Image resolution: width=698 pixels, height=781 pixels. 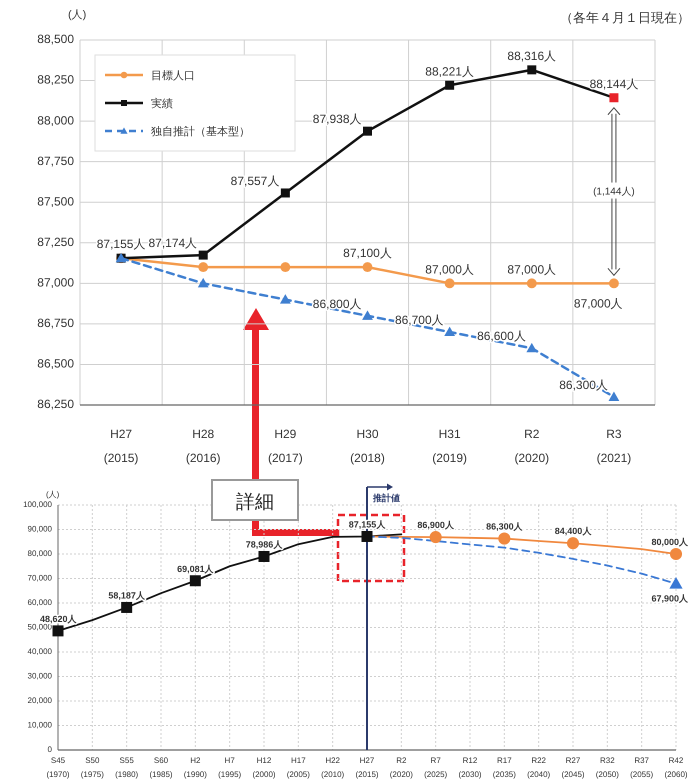 I want to click on x-tick-label: H12 (2000), so click(x=264, y=767).